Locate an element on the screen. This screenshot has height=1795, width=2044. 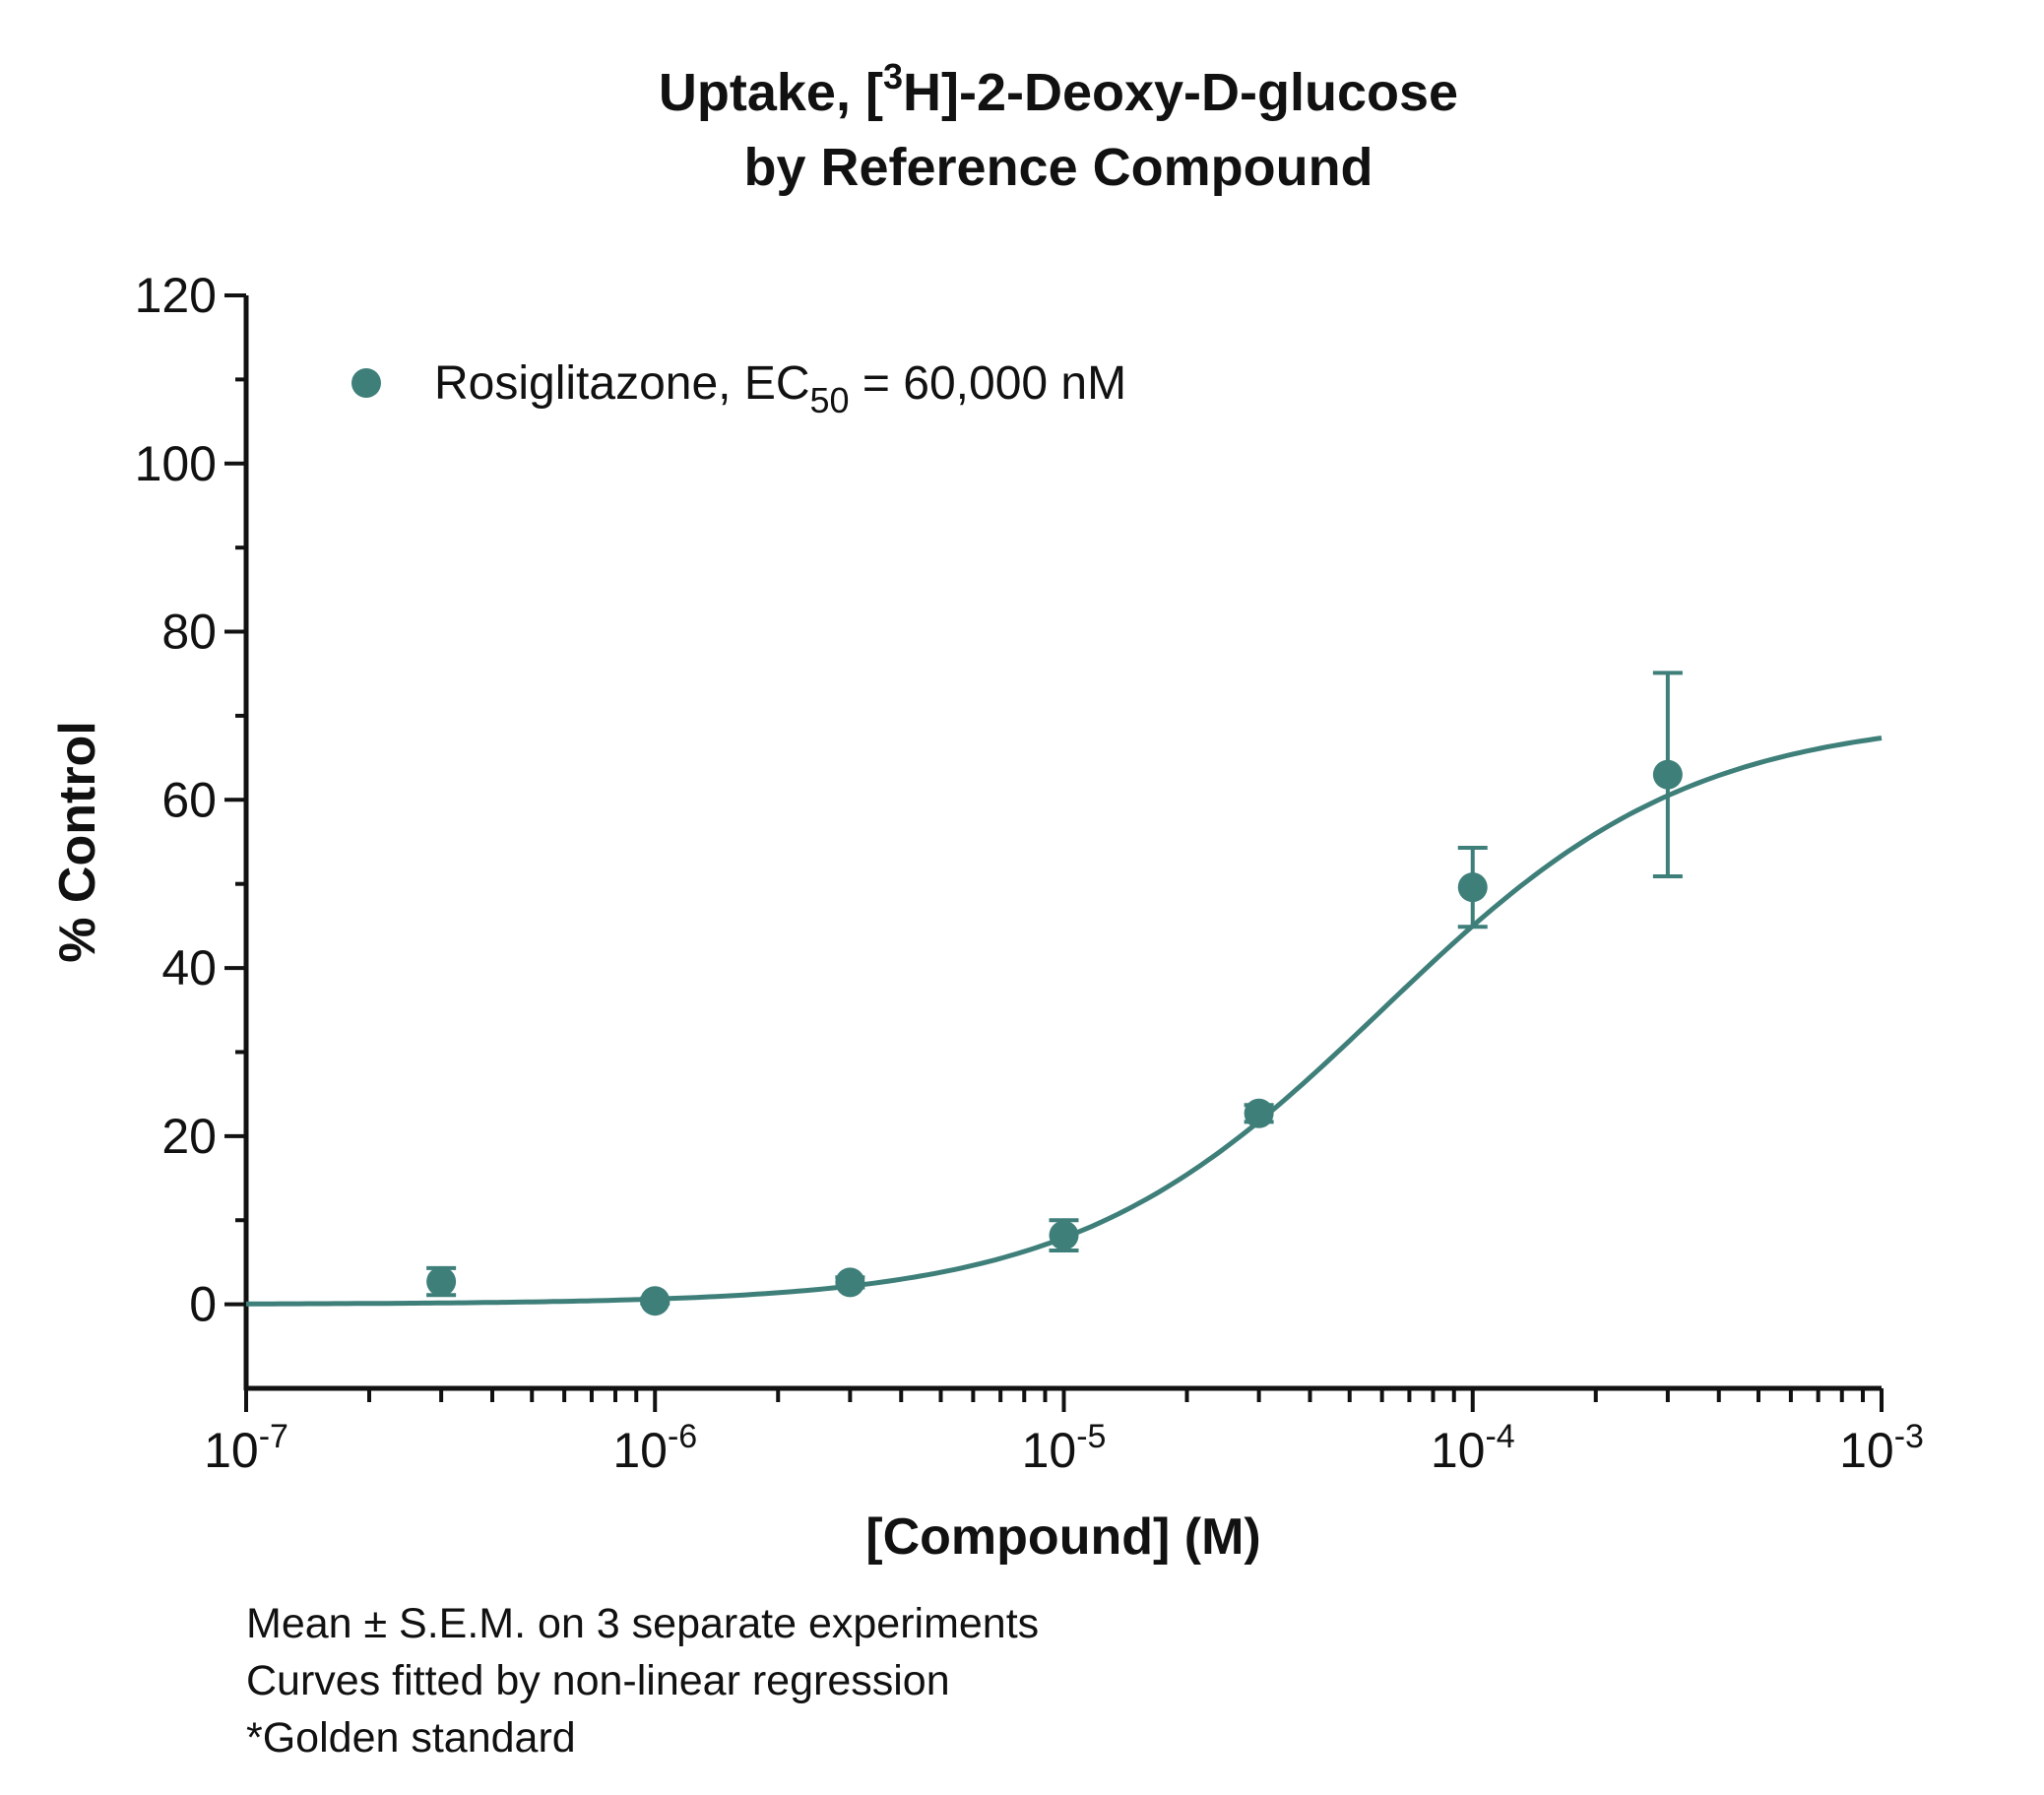
y-axis-title: % Control is located at coordinates (77, 842).